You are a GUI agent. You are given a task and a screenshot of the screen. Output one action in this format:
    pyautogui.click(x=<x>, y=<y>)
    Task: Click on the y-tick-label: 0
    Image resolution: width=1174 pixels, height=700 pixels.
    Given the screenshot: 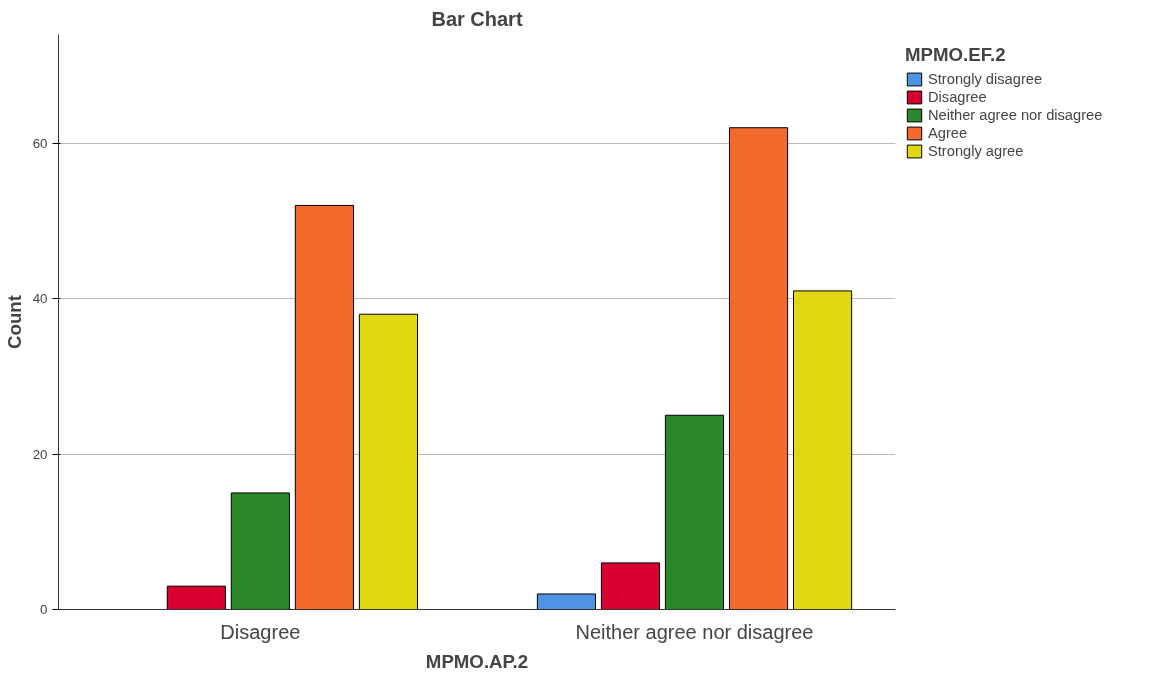 What is the action you would take?
    pyautogui.click(x=44, y=609)
    